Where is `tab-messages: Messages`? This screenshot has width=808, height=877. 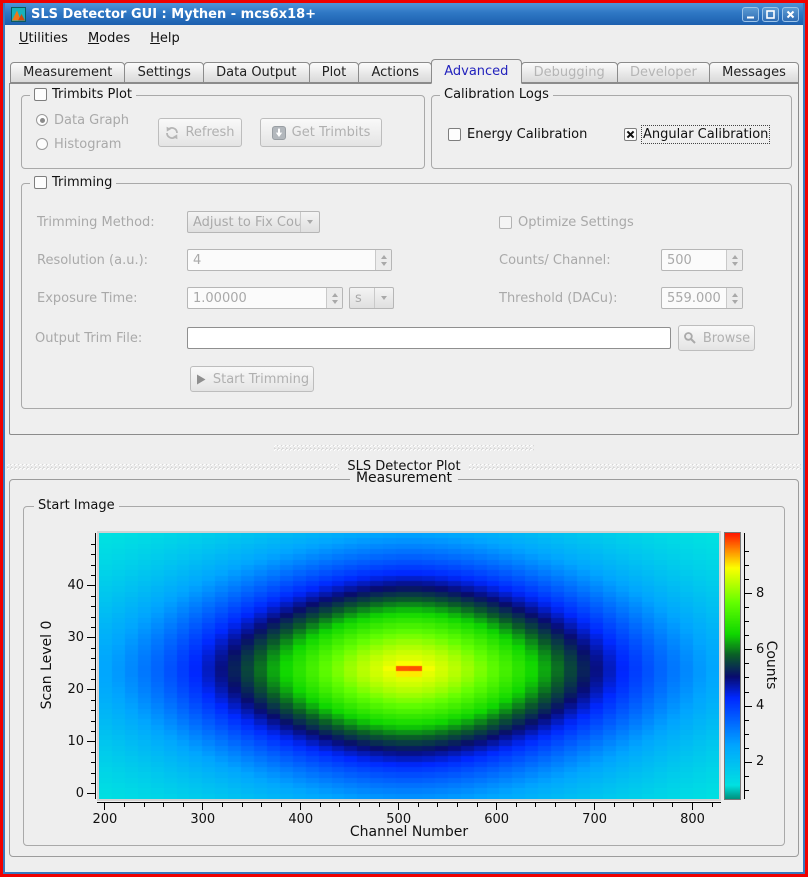
tab-messages: Messages is located at coordinates (754, 72).